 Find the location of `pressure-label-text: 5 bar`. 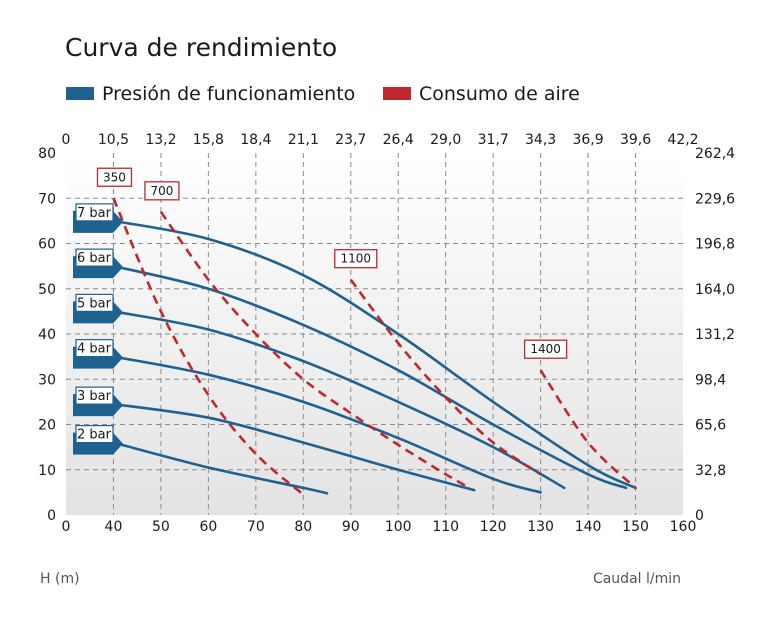

pressure-label-text: 5 bar is located at coordinates (94, 303).